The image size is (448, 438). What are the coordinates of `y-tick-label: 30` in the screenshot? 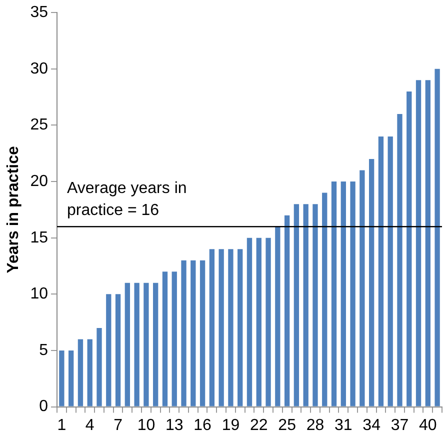 It's located at (39, 69).